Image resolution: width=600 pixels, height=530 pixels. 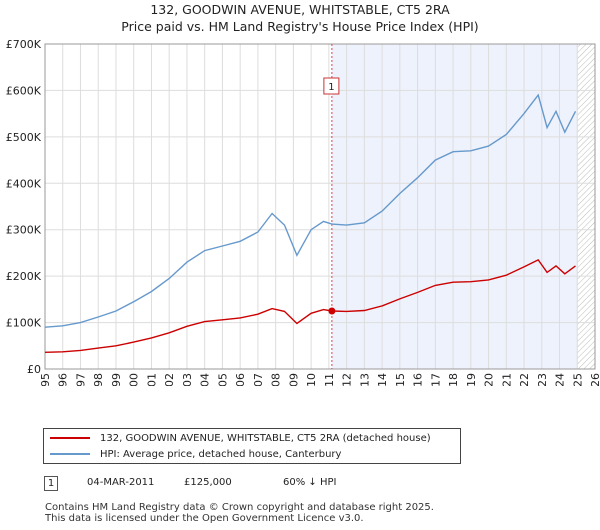 I want to click on x-tick-label: 2017, so click(x=435, y=379).